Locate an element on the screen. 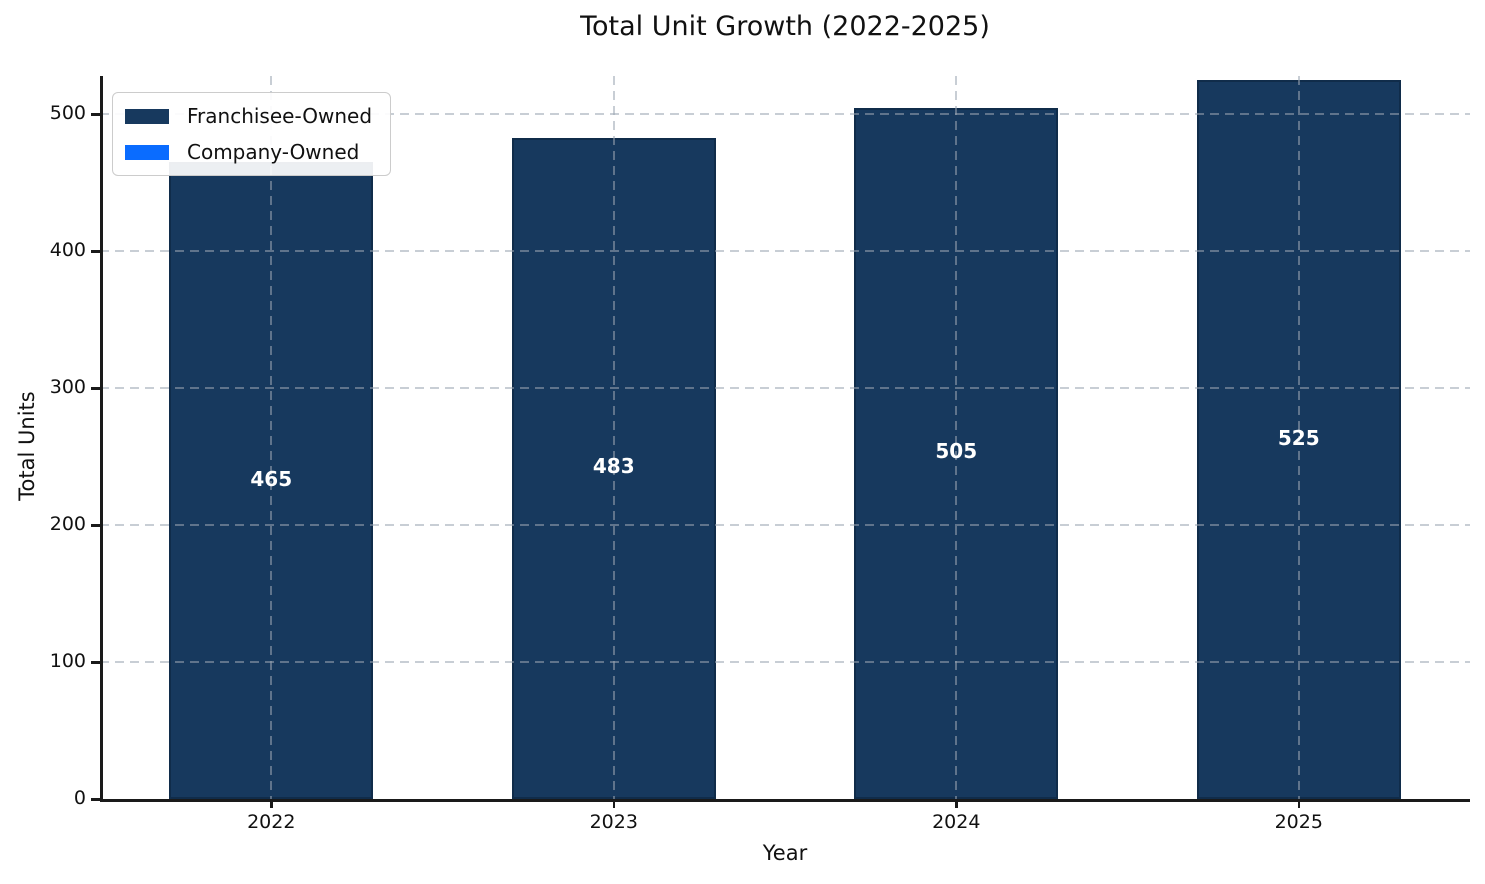  legend-label: Franchisee-Owned is located at coordinates (280, 116).